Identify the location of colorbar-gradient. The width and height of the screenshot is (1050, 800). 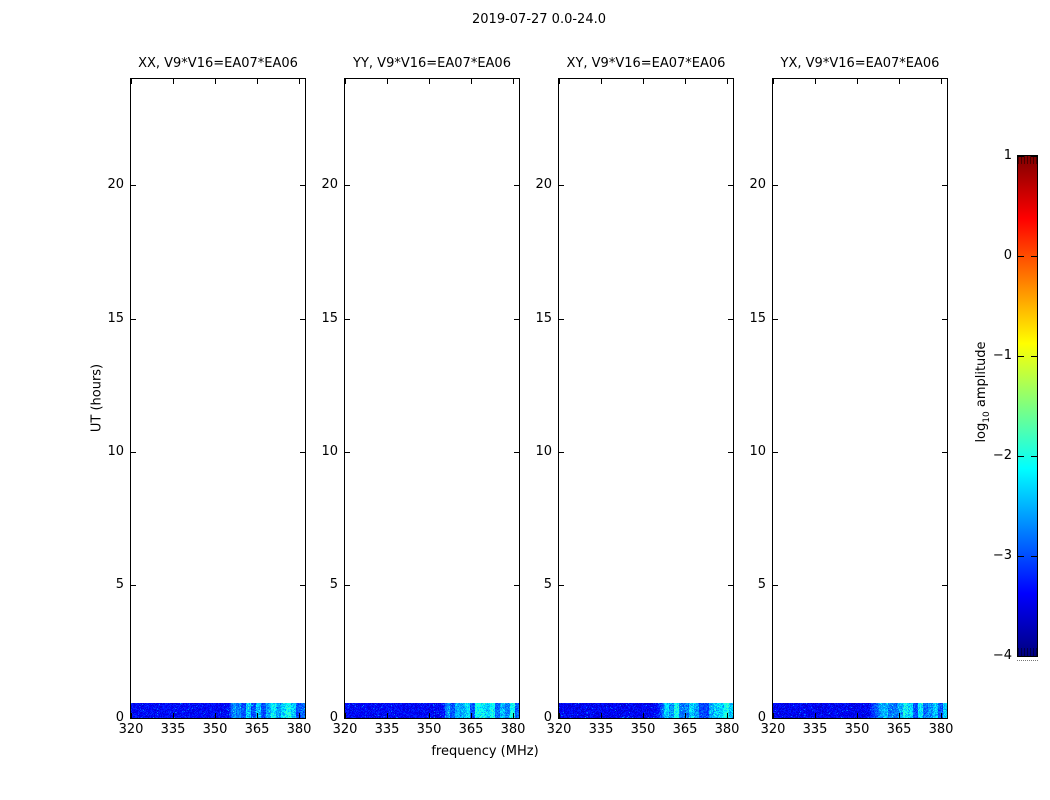
(1027, 406).